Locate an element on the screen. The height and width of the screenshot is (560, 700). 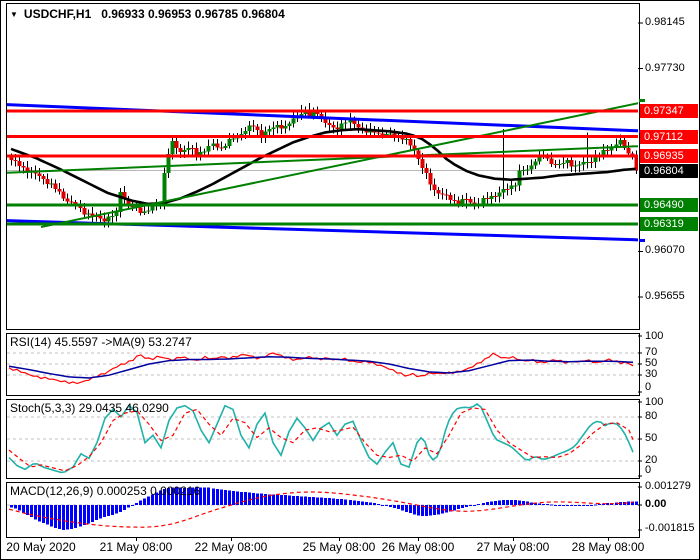
time-axis-label: 21 May 08:00 is located at coordinates (136, 547).